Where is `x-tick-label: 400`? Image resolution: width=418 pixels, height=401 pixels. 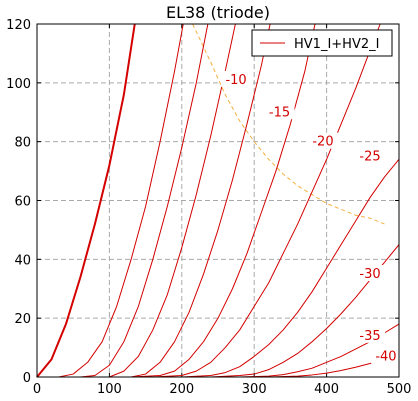
x-tick-label: 400 is located at coordinates (326, 389).